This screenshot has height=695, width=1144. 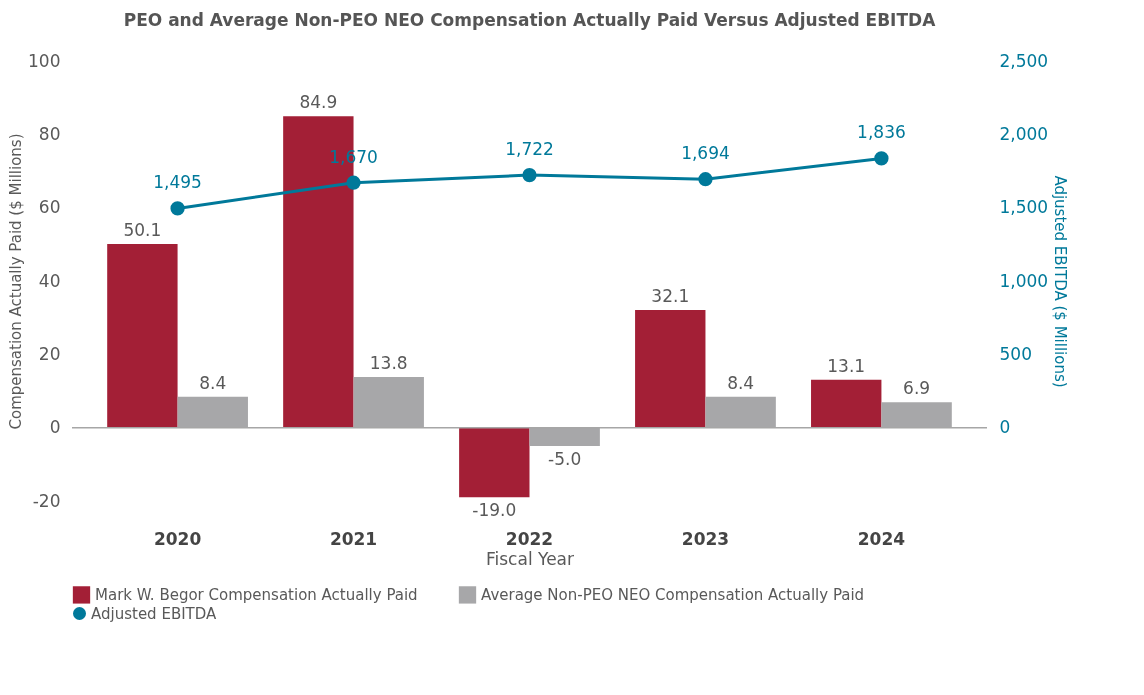 What do you see at coordinates (49, 353) in the screenshot?
I see `y-tick-label: 20` at bounding box center [49, 353].